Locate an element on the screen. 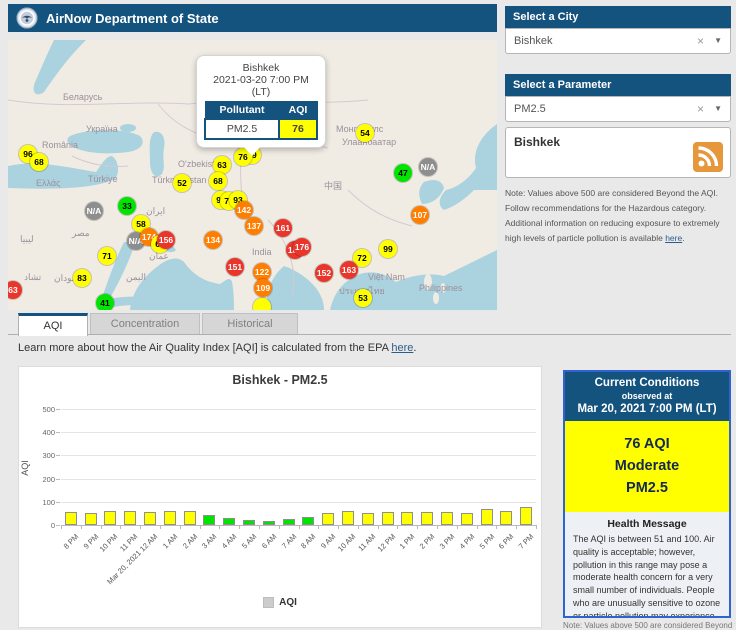 This screenshot has height=630, width=736. chart-legend: AQI is located at coordinates (280, 602).